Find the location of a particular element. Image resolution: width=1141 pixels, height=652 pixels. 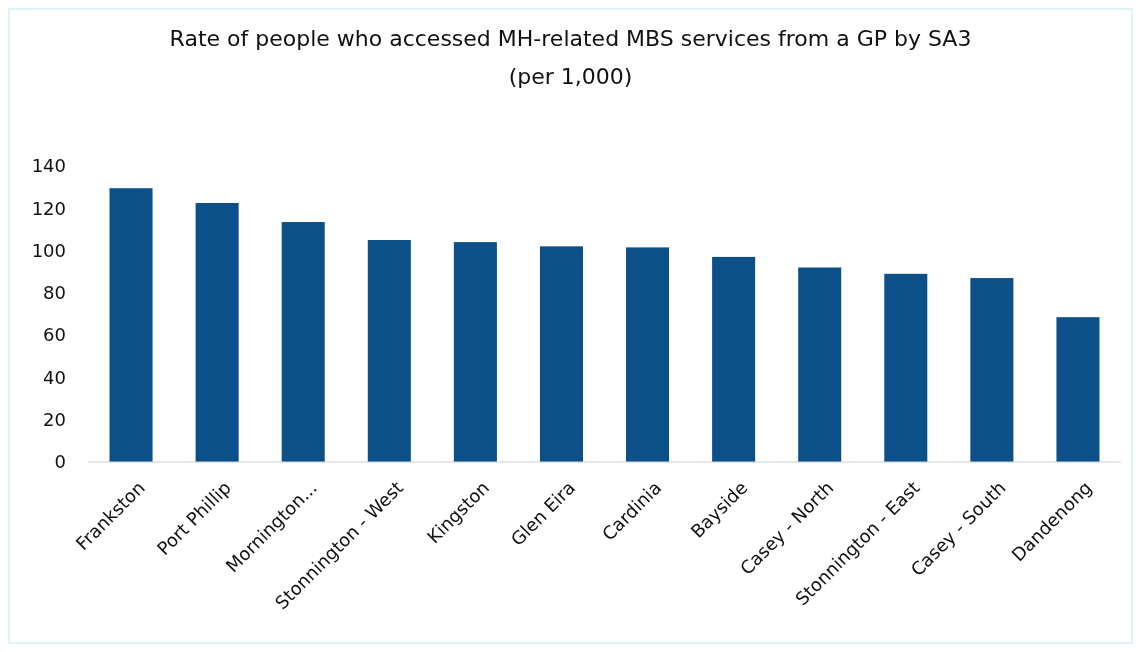

y-tick-label: 20 is located at coordinates (54, 420).